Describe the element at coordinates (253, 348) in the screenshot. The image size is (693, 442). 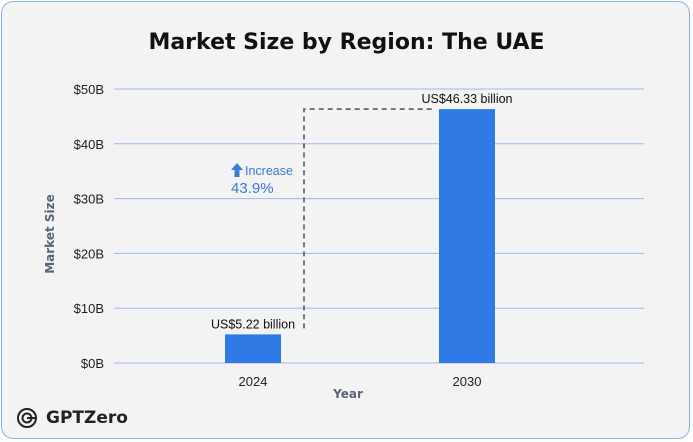
I see `bar-2024` at that location.